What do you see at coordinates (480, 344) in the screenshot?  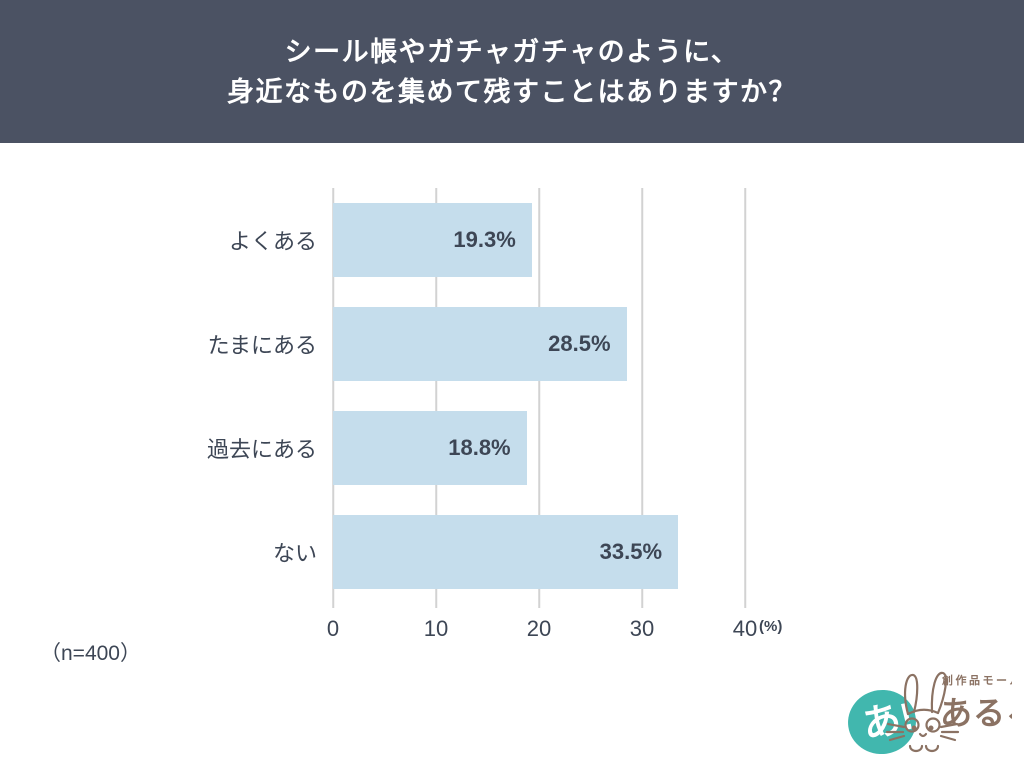 I see `bar-1: 28.5%` at bounding box center [480, 344].